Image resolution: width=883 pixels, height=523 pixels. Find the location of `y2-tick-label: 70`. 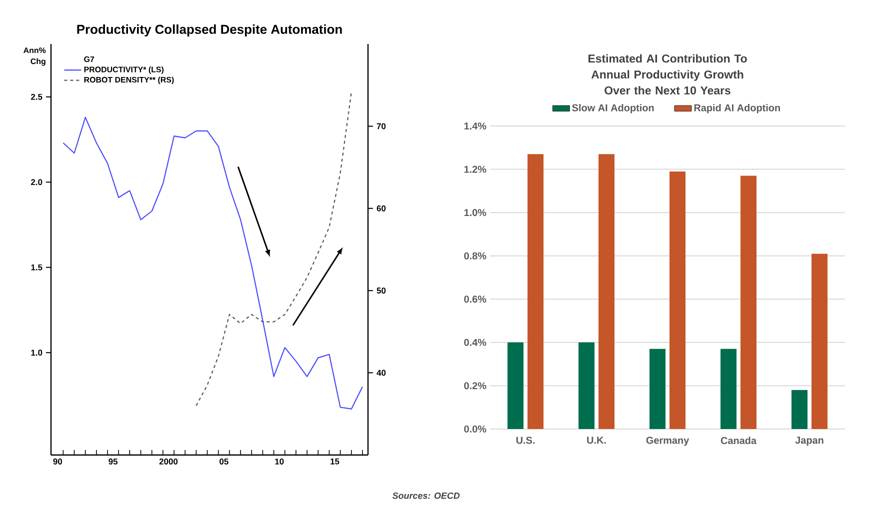

y2-tick-label: 70 is located at coordinates (381, 126).